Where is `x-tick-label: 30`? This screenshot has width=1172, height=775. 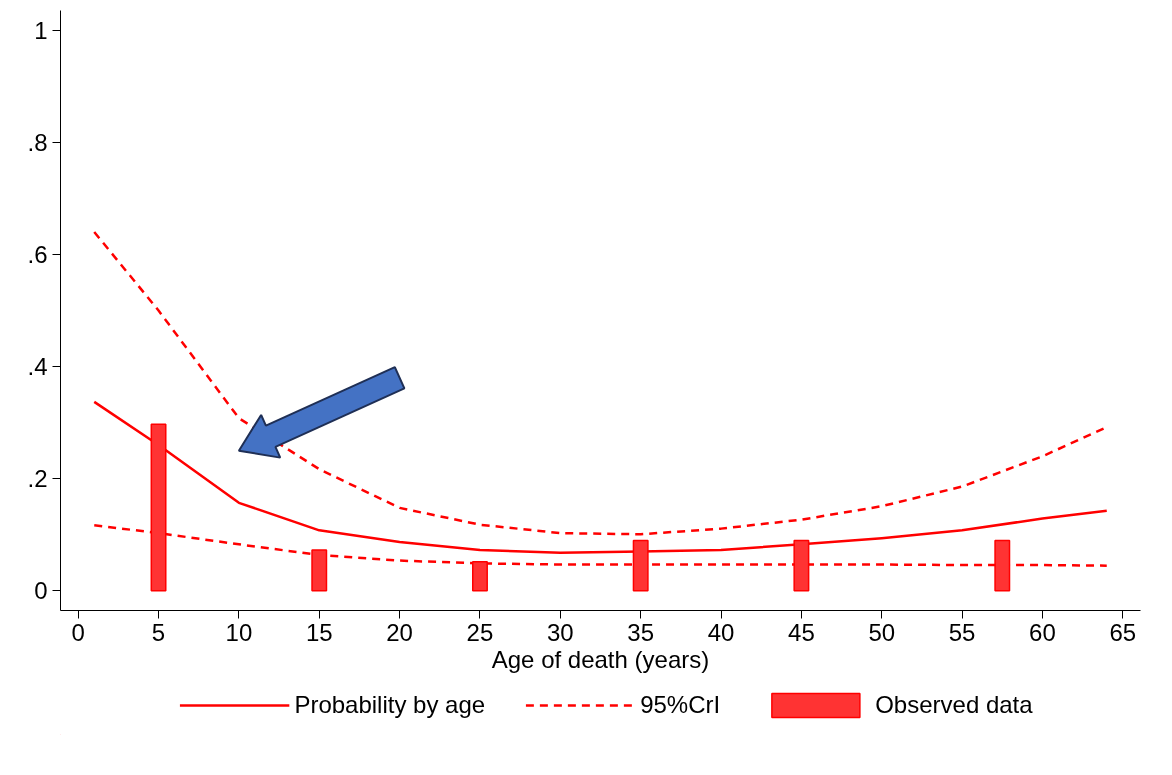 x-tick-label: 30 is located at coordinates (560, 632).